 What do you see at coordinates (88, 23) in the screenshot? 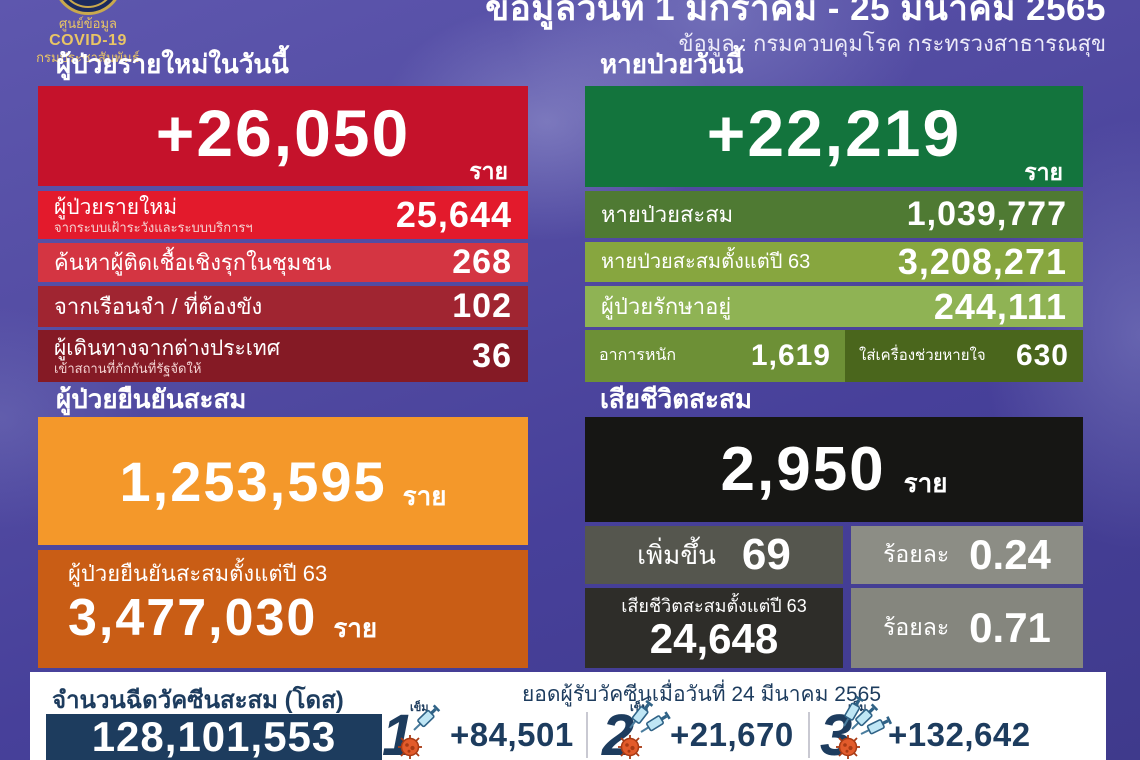
I see `logo-line1: ศูนย์ข้อมูล` at bounding box center [88, 23].